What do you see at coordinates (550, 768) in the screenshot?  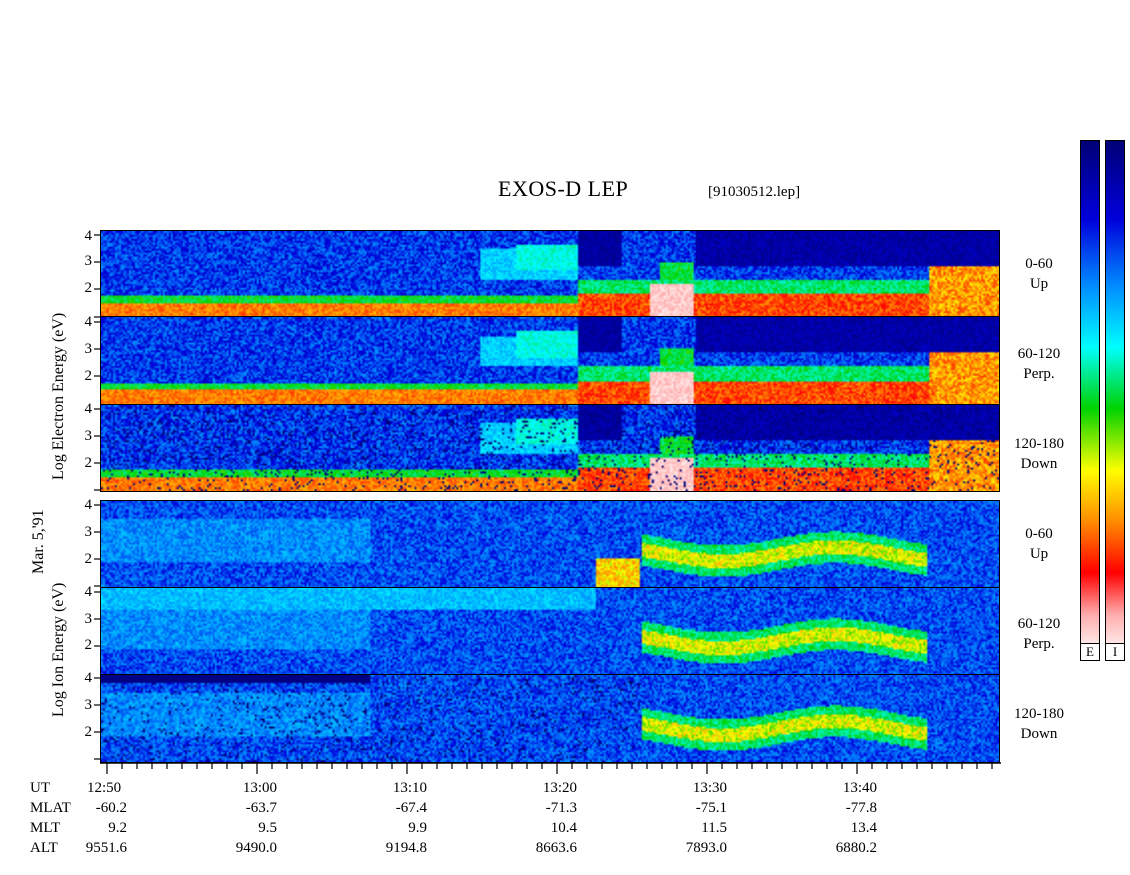 I see `x-axis` at bounding box center [550, 768].